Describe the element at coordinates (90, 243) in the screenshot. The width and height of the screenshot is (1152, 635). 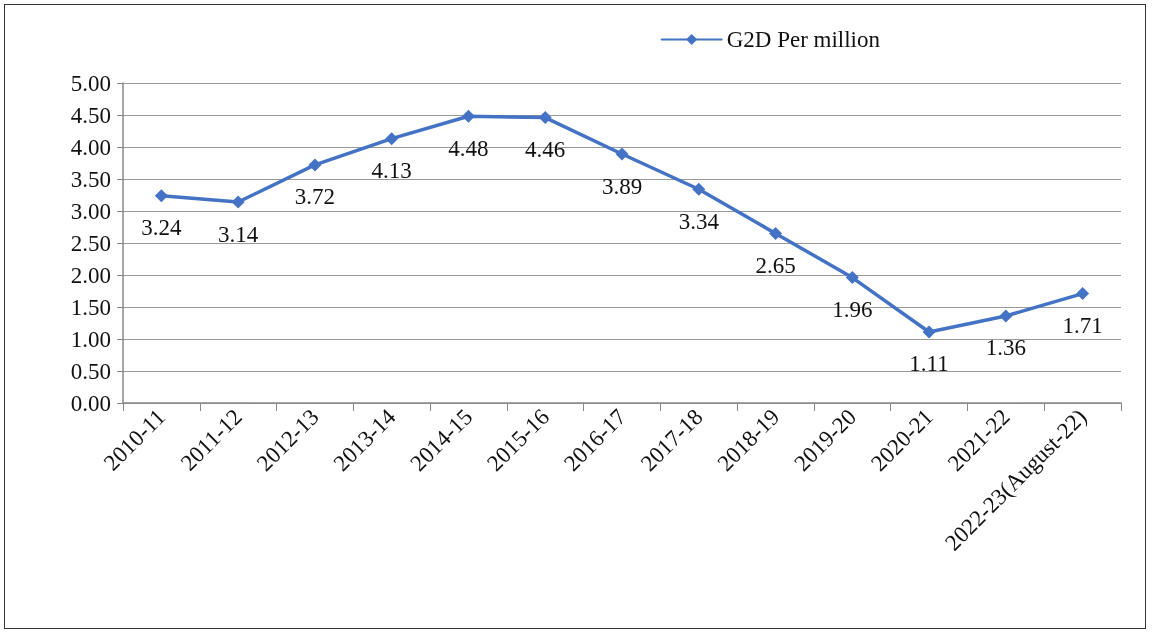
I see `y-tick-label: 2.50` at that location.